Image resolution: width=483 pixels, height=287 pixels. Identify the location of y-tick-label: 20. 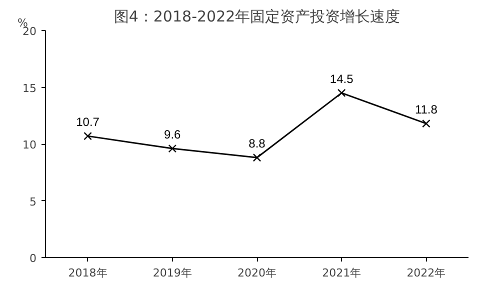
(29, 31).